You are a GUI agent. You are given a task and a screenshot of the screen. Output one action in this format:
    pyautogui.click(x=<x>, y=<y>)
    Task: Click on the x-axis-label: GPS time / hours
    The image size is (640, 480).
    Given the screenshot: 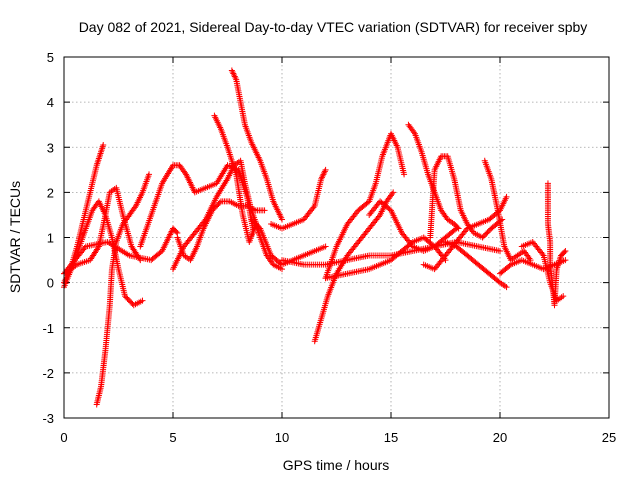 What is the action you would take?
    pyautogui.click(x=336, y=465)
    